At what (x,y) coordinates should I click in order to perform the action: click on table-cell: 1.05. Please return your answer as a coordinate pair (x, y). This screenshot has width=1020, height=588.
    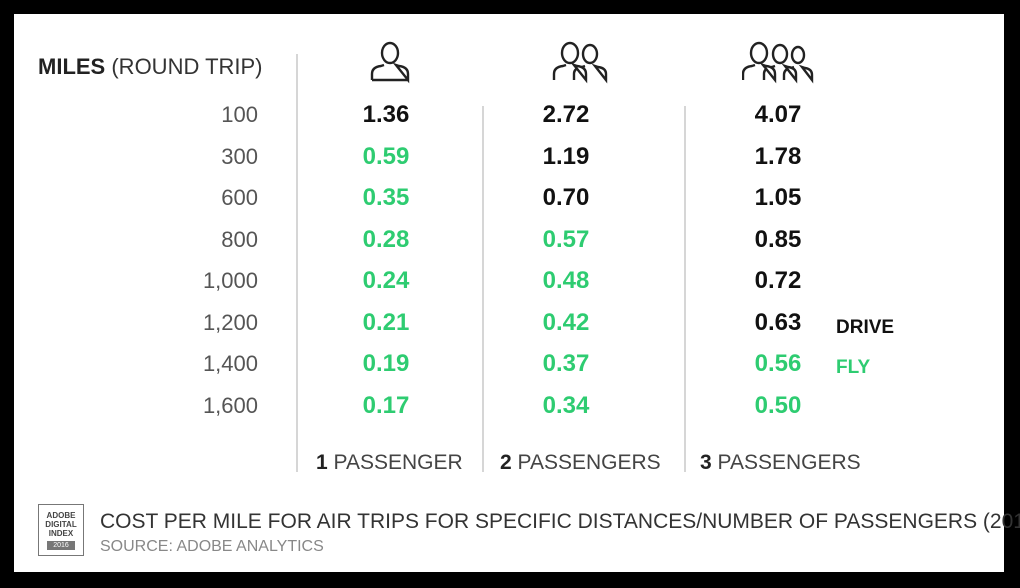
    Looking at the image, I should click on (778, 197).